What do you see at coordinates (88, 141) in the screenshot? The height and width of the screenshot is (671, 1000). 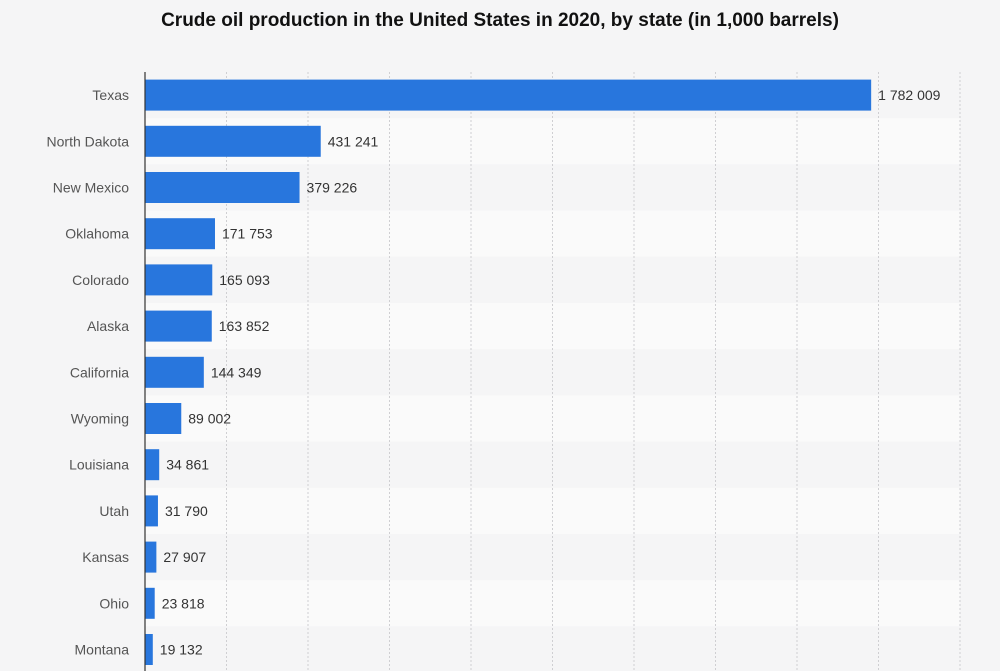 I see `category-label: North Dakota` at bounding box center [88, 141].